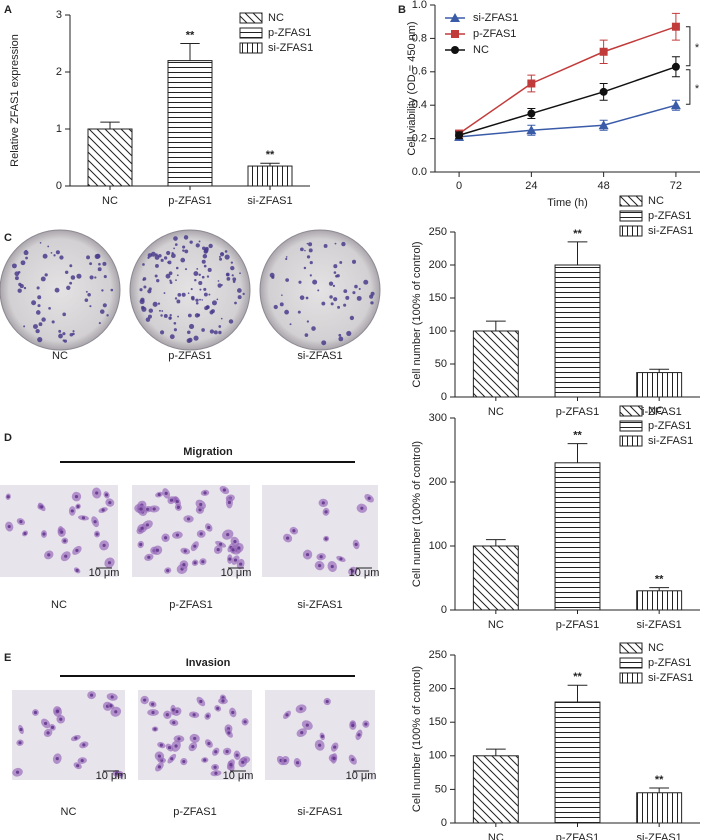 The image size is (709, 840). I want to click on panel-label: C, so click(8, 238).